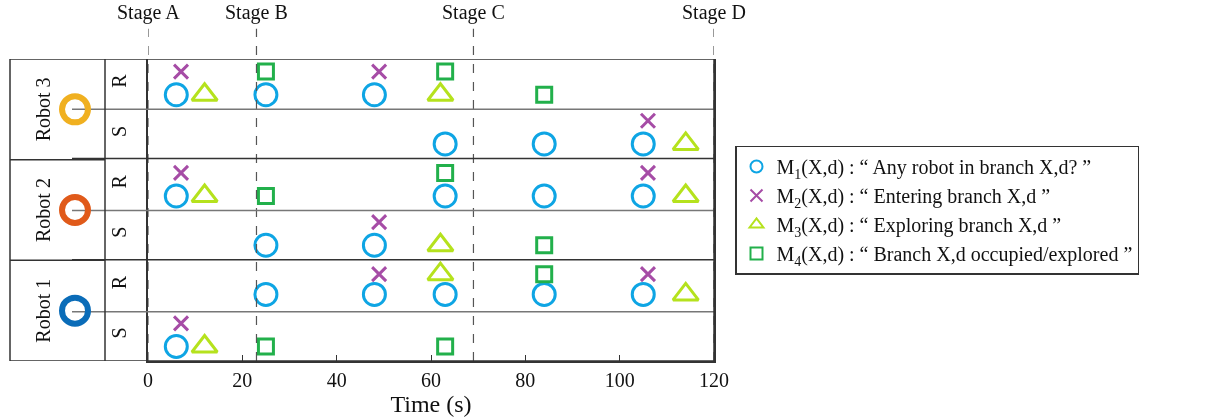 This screenshot has height=418, width=1228. Describe the element at coordinates (619, 379) in the screenshot. I see `x-tick-label: 100` at that location.